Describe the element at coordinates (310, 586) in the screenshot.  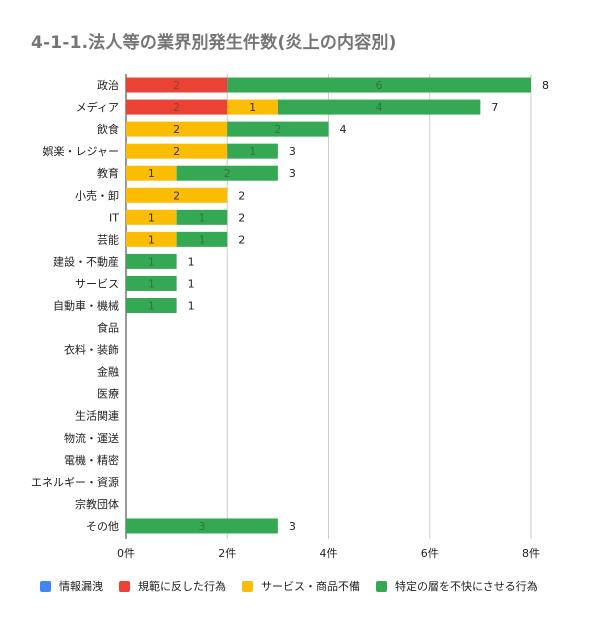
I see `legend-label: サービス・商品不備` at that location.